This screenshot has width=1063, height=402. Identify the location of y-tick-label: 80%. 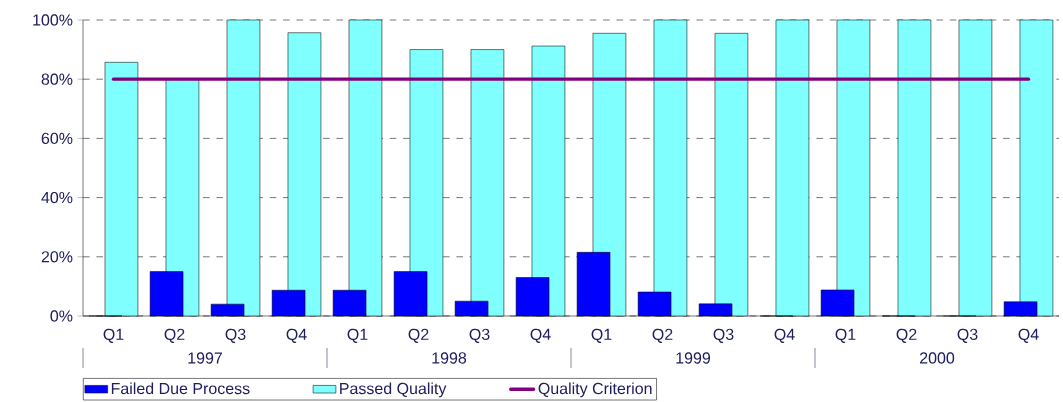
(57, 79).